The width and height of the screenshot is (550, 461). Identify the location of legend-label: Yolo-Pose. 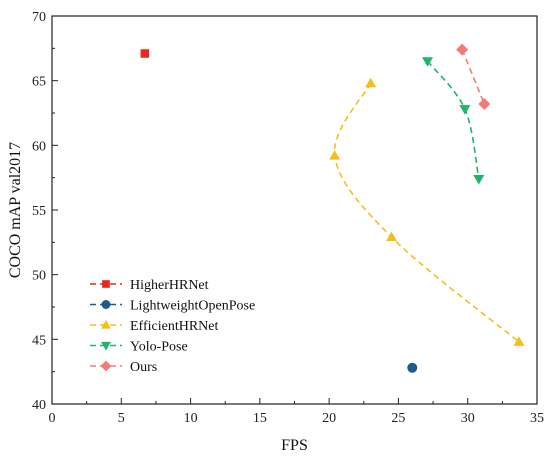
(159, 347).